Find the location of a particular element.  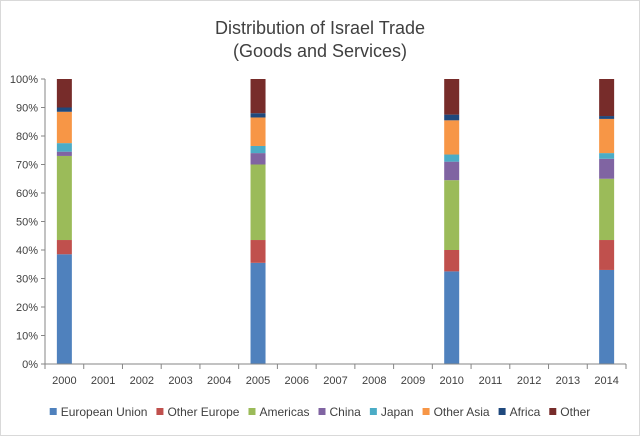

x-tick-label: 2009 is located at coordinates (413, 381).